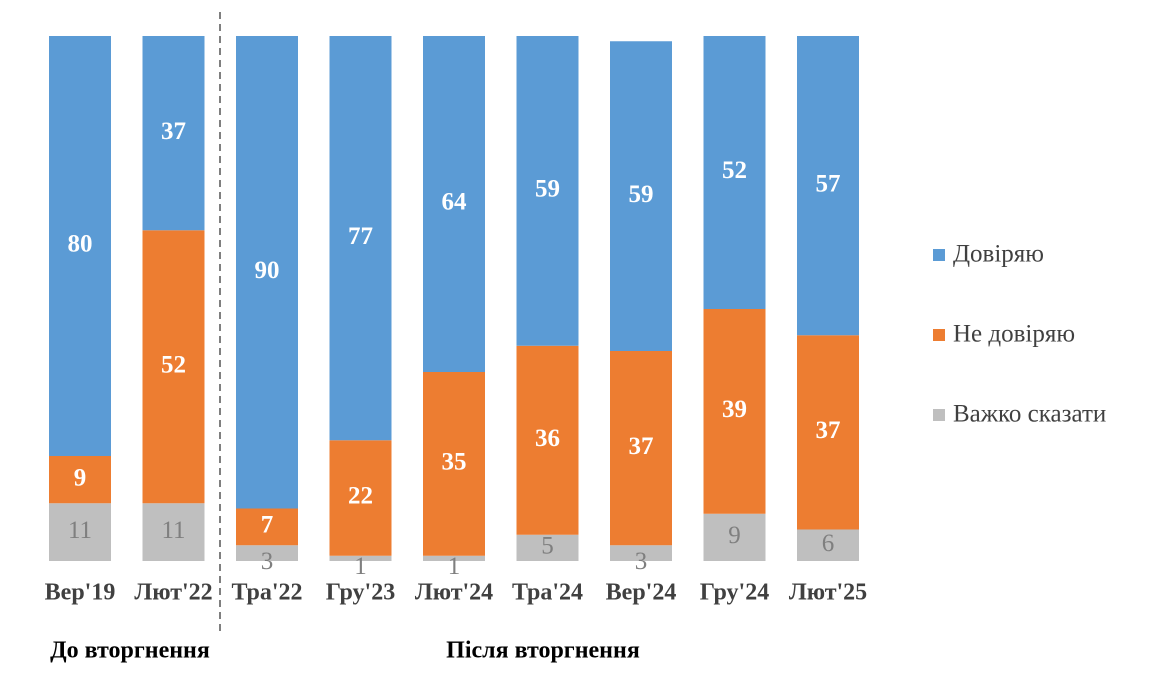 This screenshot has width=1153, height=691. What do you see at coordinates (998, 254) in the screenshot?
I see `legend-label: Довіряю` at bounding box center [998, 254].